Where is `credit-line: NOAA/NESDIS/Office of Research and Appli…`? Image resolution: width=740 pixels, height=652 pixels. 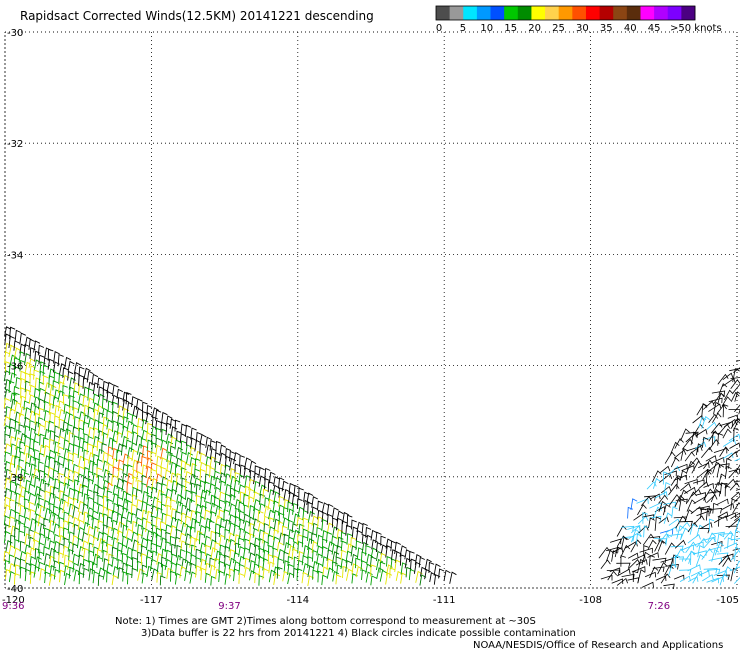
credit-line: NOAA/NESDIS/Office of Research and Appli… is located at coordinates (598, 646).